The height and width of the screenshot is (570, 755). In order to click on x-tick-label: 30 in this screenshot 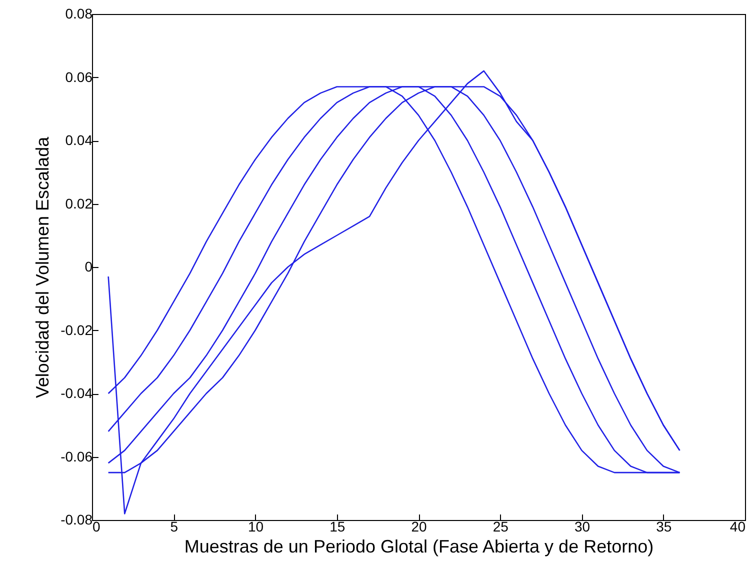, I will do `click(582, 526)`.